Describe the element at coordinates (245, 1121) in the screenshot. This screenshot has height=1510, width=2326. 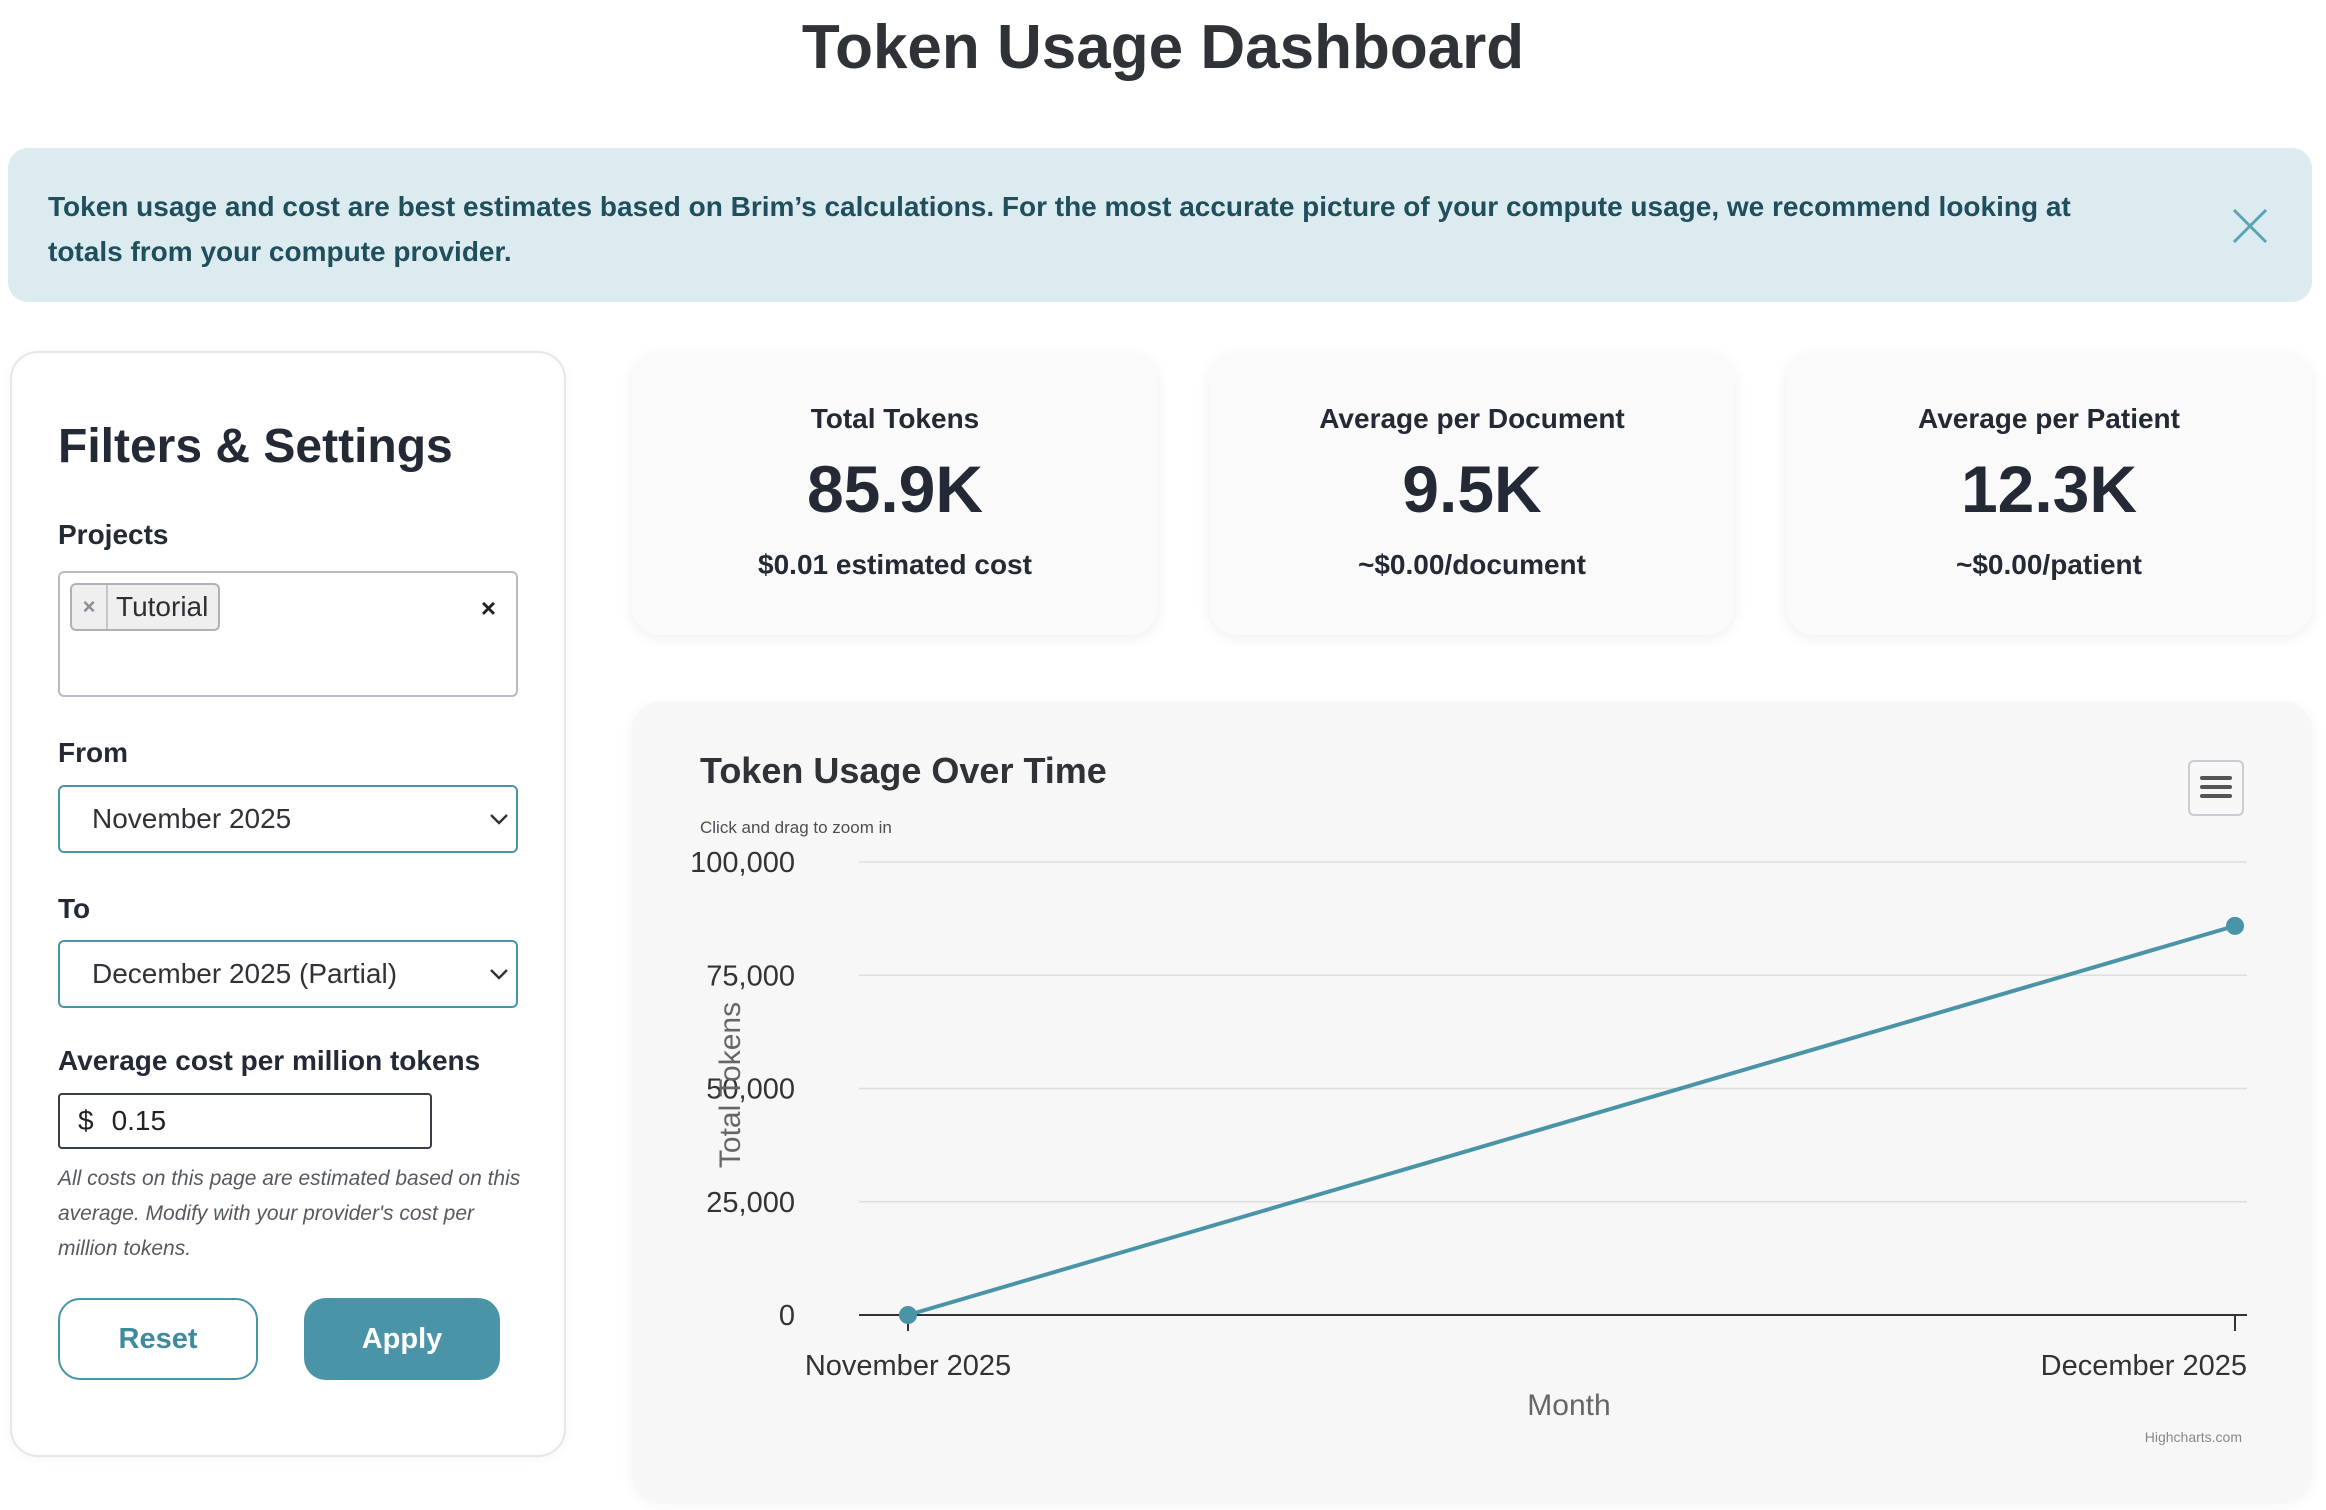
I see `cost-input: $ 0.15` at that location.